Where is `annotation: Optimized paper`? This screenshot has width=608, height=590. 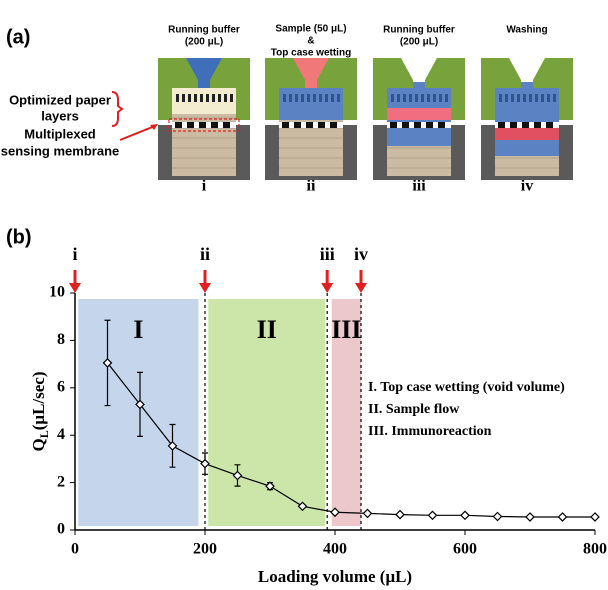
annotation: Optimized paper is located at coordinates (60, 99).